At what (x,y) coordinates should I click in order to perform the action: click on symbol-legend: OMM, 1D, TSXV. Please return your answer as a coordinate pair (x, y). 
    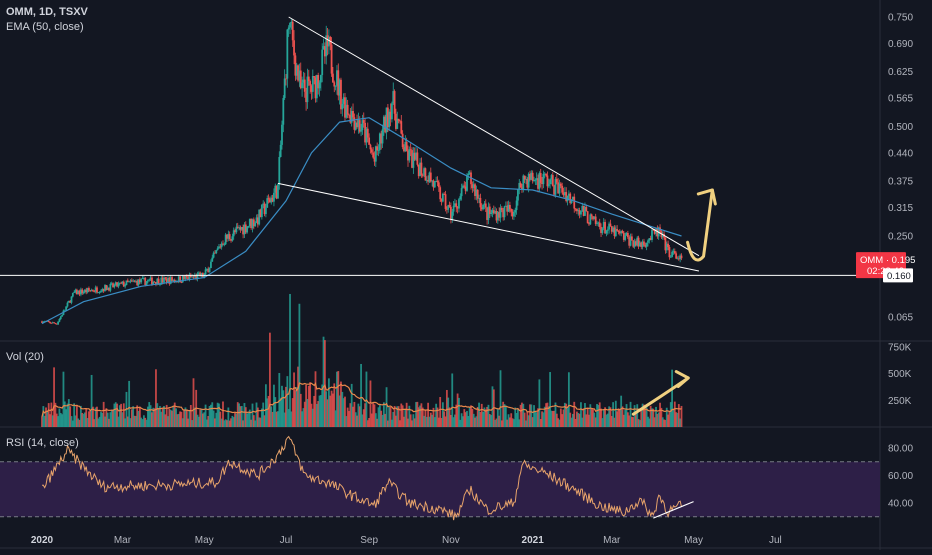
    Looking at the image, I should click on (47, 12).